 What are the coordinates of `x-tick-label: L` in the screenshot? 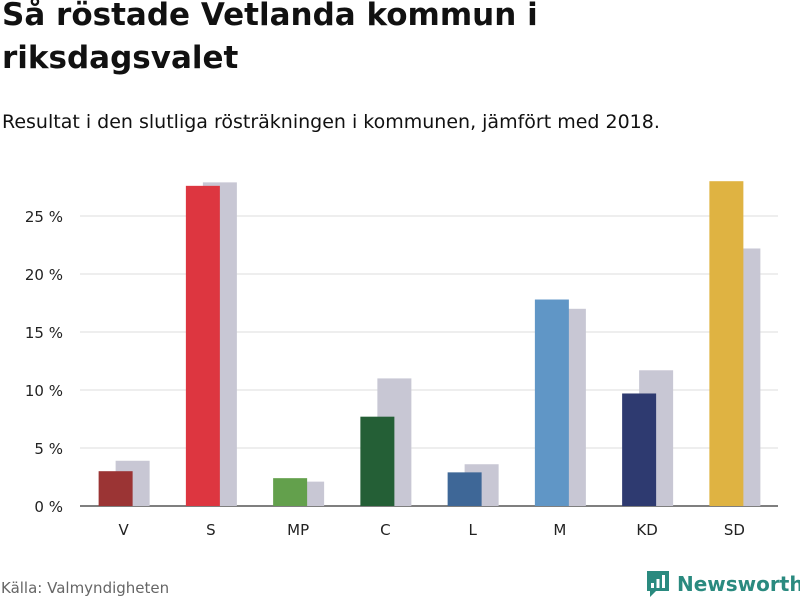 It's located at (472, 530).